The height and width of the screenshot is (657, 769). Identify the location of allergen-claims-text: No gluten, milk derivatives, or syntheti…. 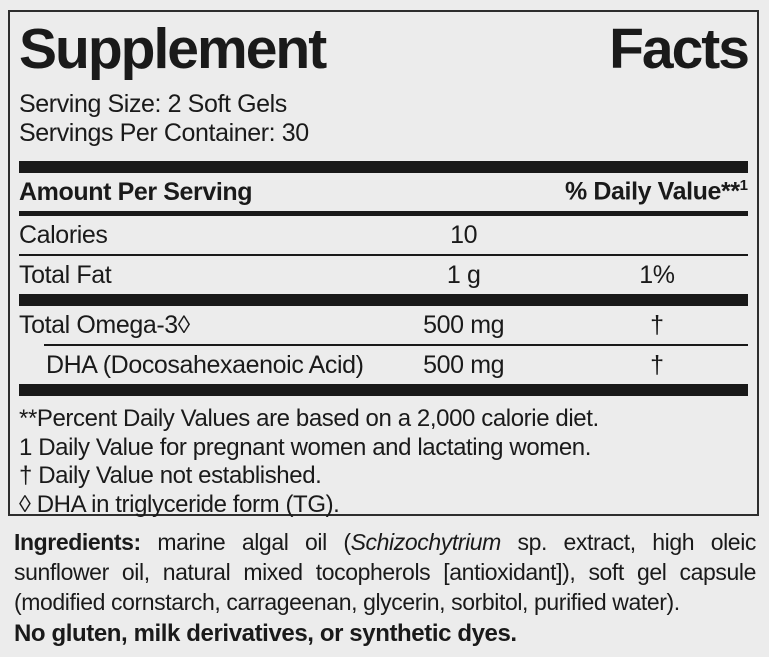
(265, 633).